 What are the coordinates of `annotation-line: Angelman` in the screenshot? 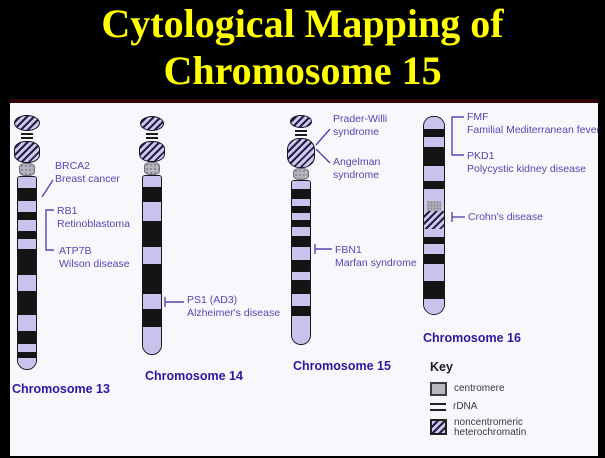 It's located at (357, 162).